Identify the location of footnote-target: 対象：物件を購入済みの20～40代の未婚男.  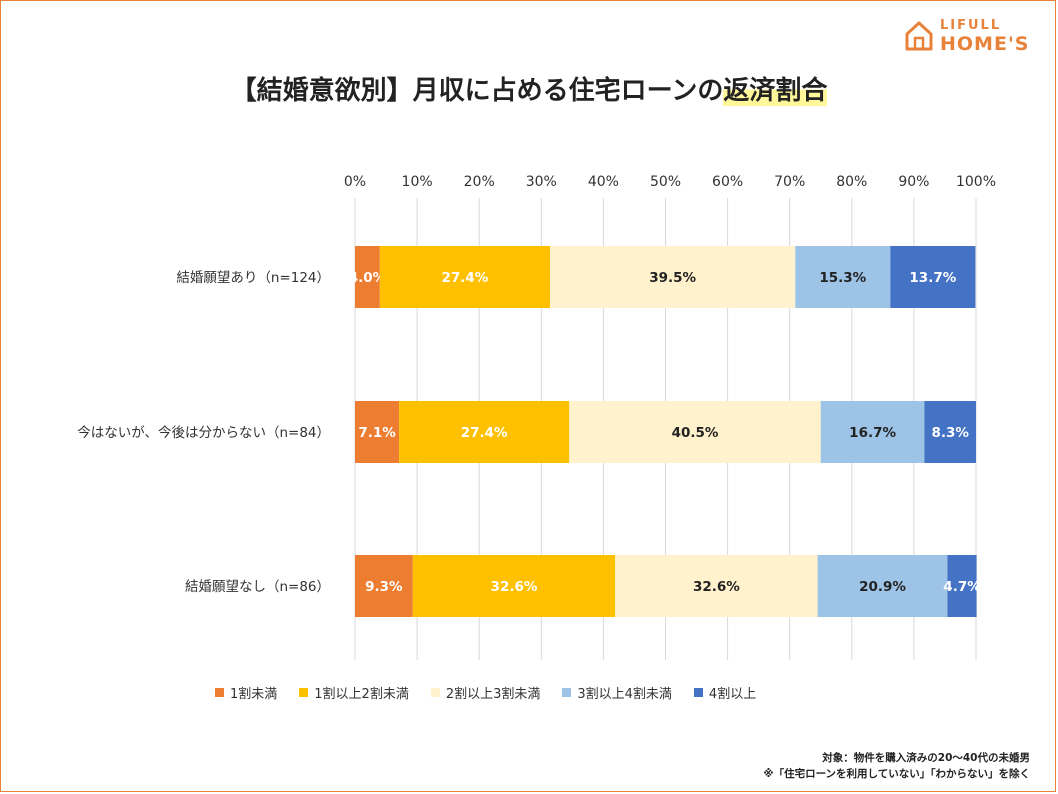
(926, 758).